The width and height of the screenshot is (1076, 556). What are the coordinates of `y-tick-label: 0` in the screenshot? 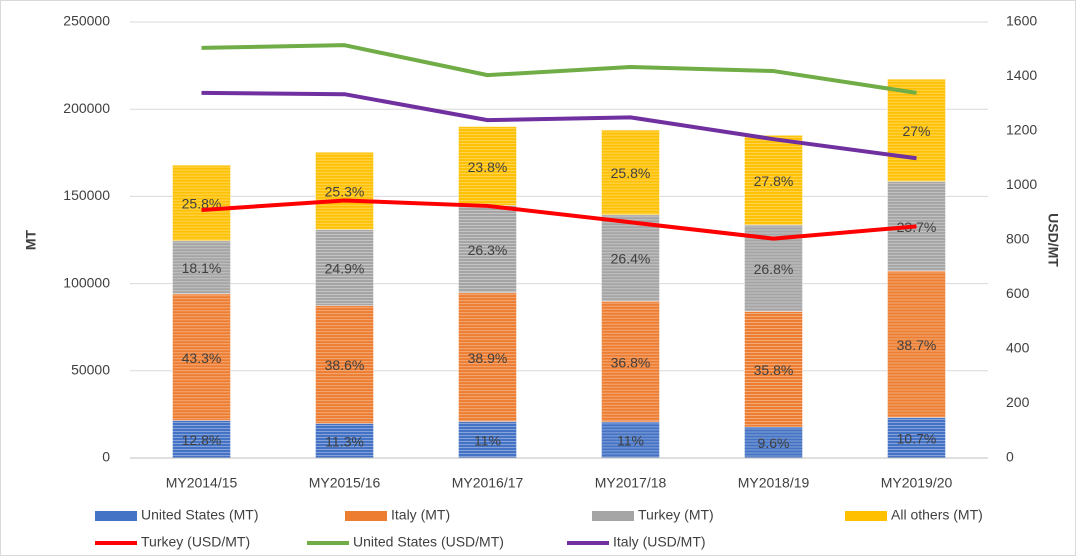 It's located at (106, 457).